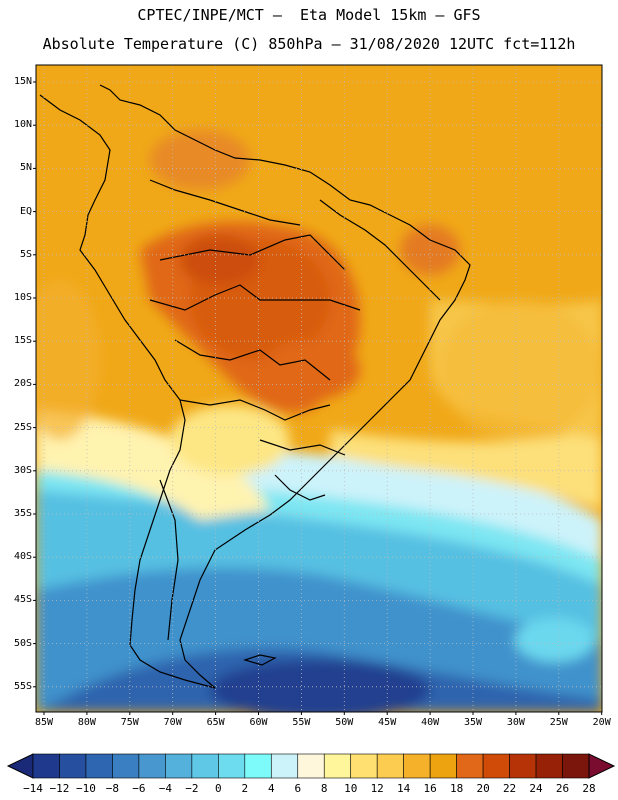 The height and width of the screenshot is (800, 618). What do you see at coordinates (456, 788) in the screenshot?
I see `colorbar-label: 18` at bounding box center [456, 788].